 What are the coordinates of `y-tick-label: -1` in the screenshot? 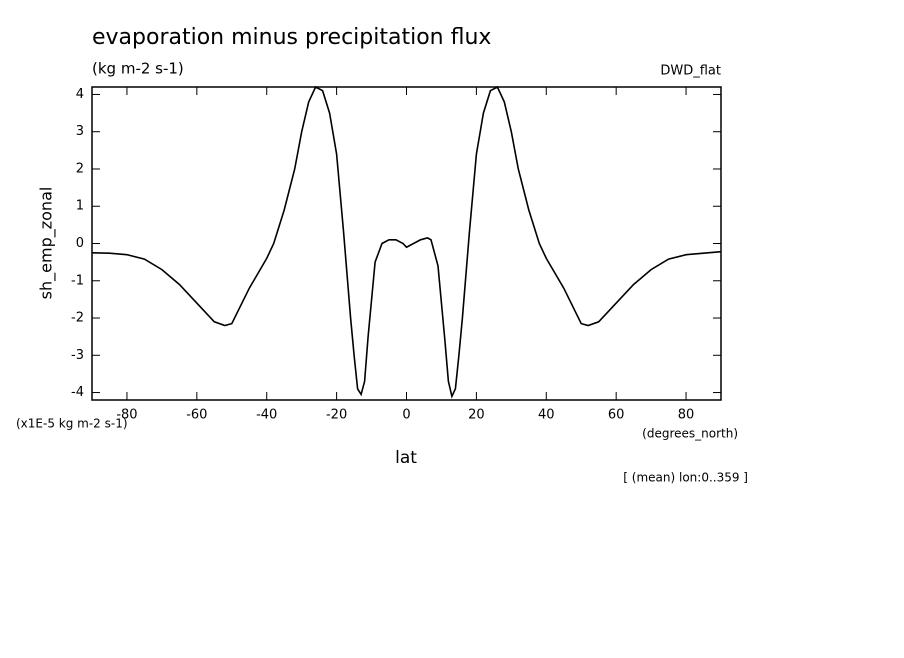 It's located at (77, 280).